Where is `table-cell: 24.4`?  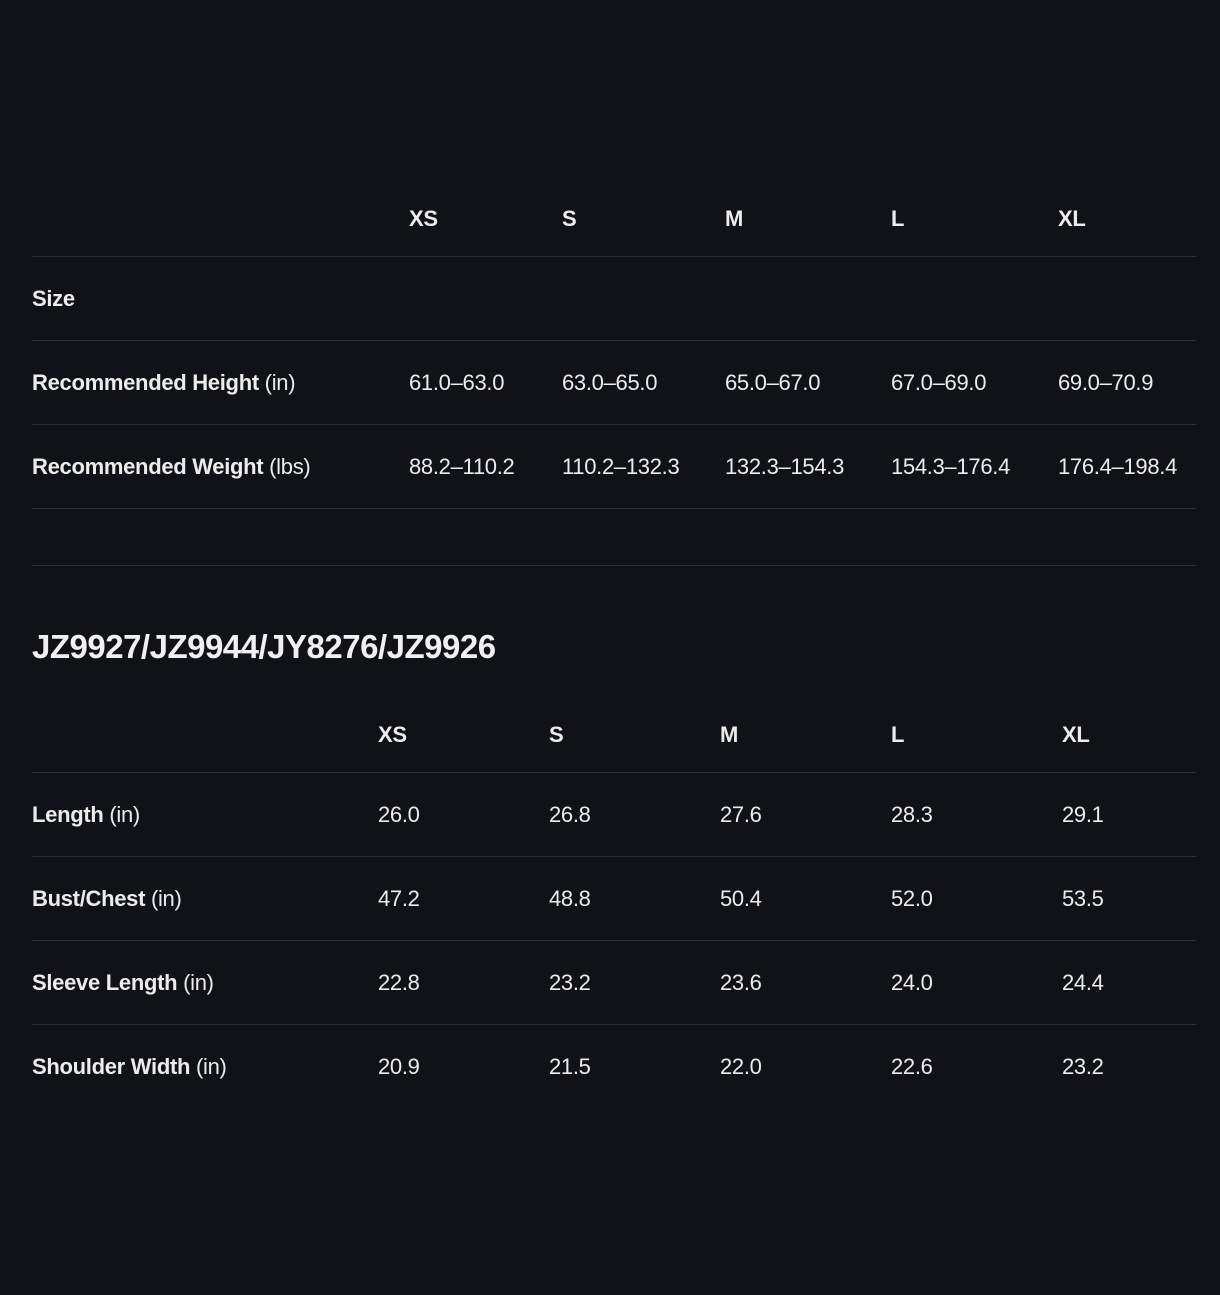 table-cell: 24.4 is located at coordinates (1083, 982).